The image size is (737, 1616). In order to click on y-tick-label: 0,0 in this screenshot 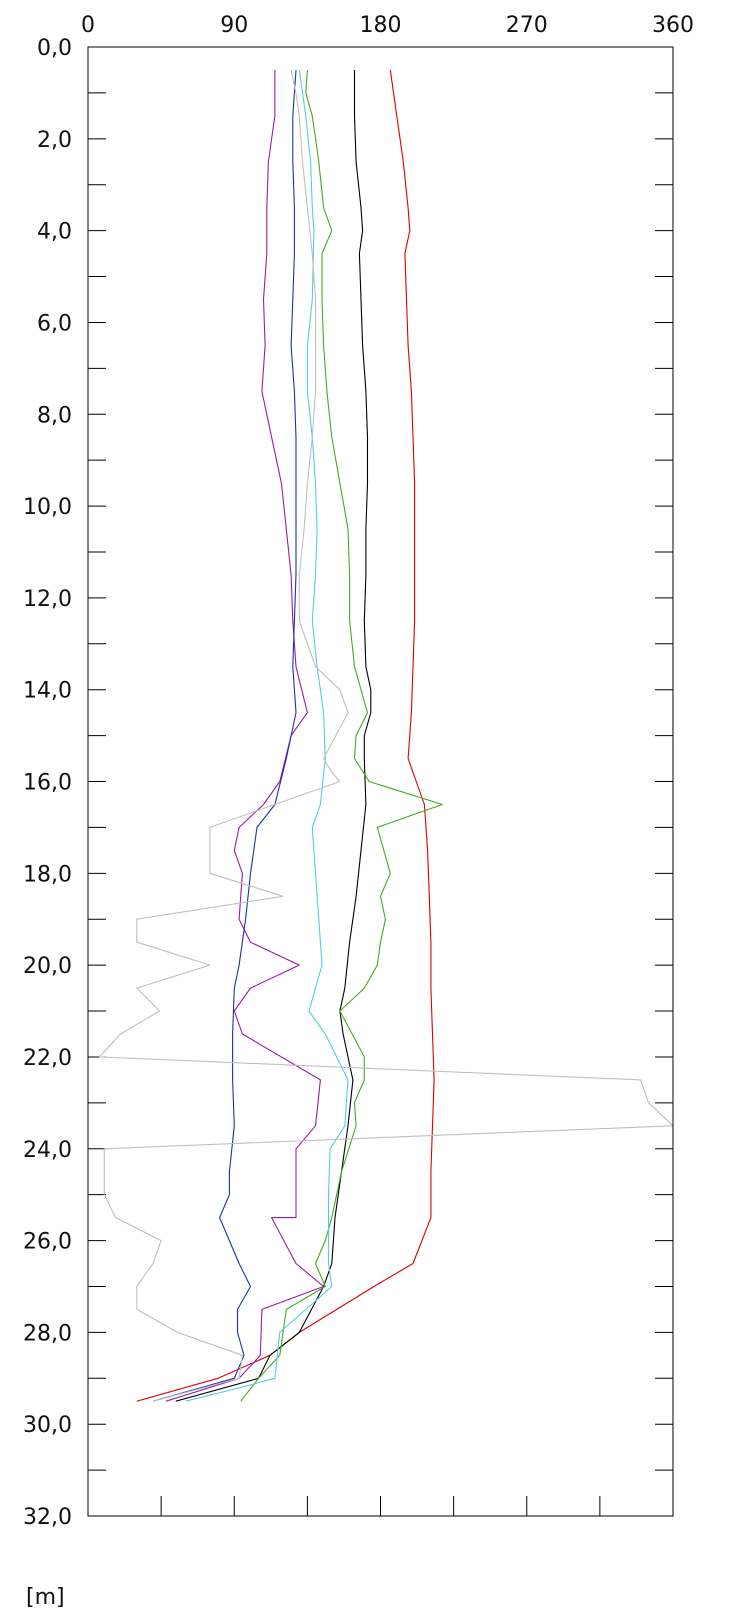, I will do `click(54, 48)`.